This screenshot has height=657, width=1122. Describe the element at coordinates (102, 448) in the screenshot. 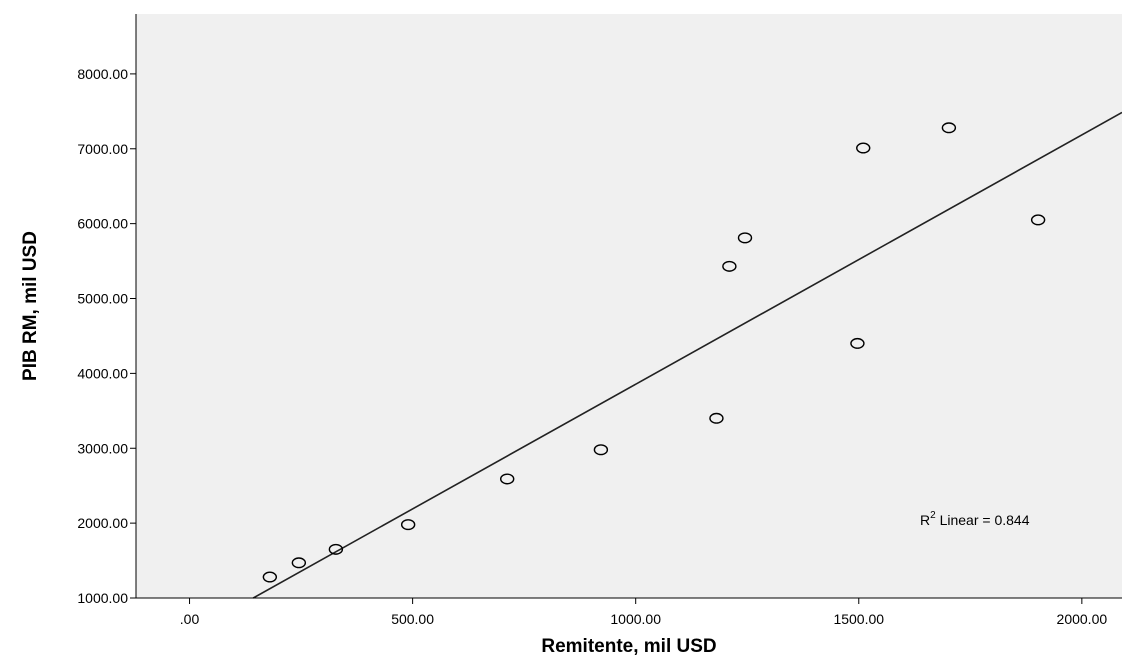

I see `y-tick-label: 3000.00` at that location.